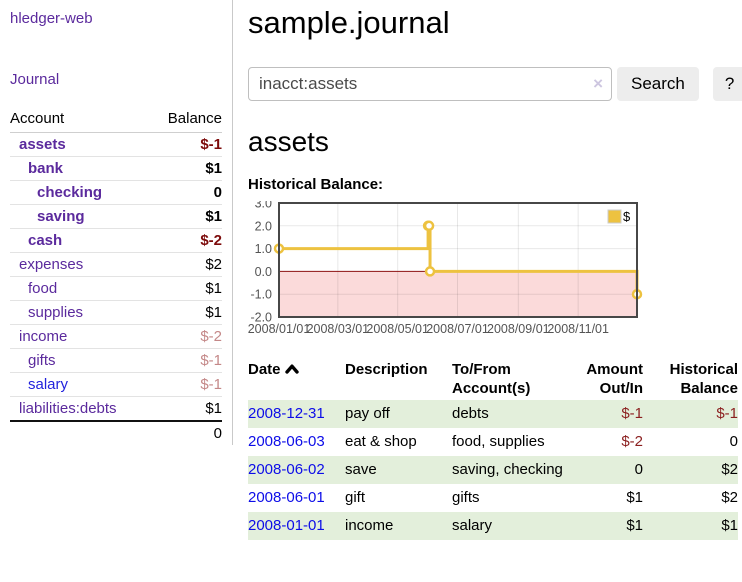  I want to click on transaction-amount: $-1, so click(608, 414).